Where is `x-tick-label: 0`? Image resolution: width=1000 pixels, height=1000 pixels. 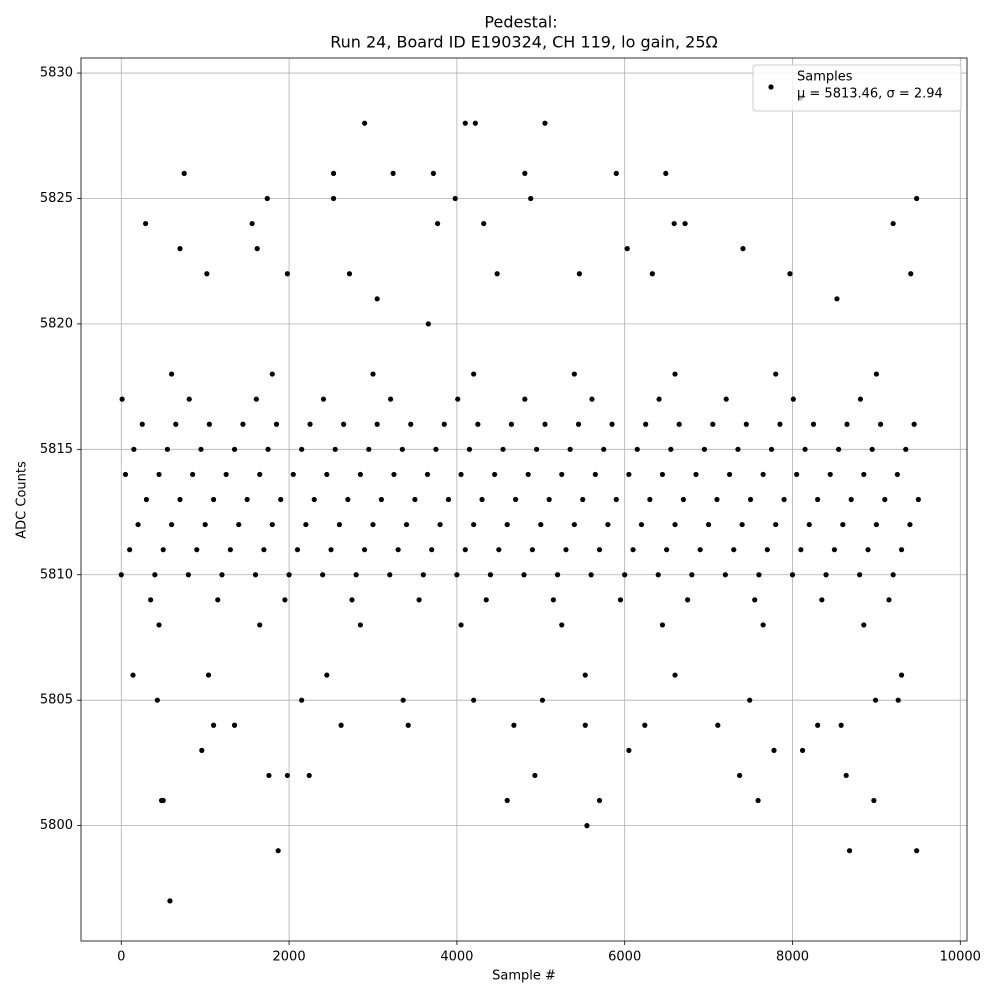 x-tick-label: 0 is located at coordinates (121, 957).